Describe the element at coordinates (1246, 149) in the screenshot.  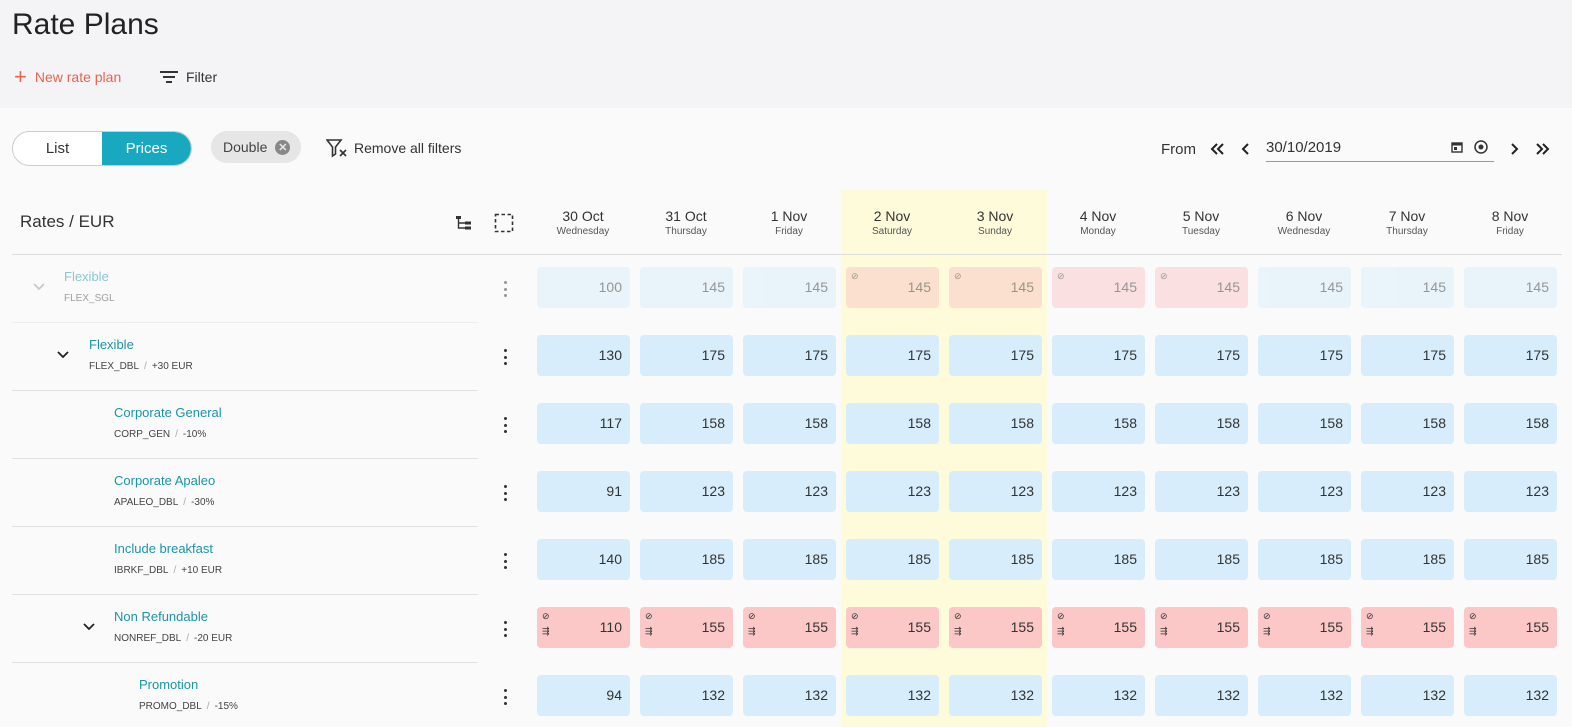
I see `previous-button` at that location.